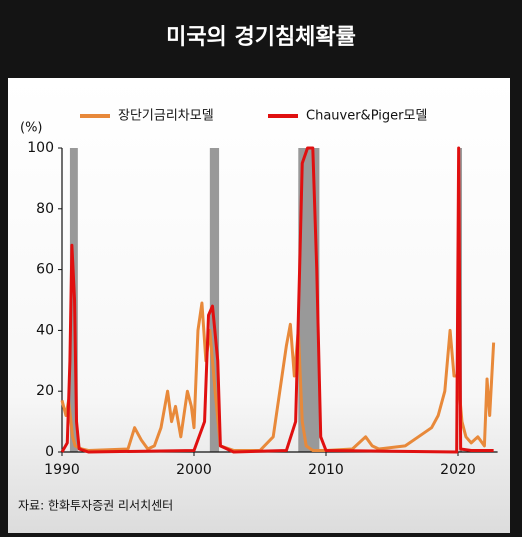  What do you see at coordinates (45, 209) in the screenshot?
I see `y-tick-label: 80` at bounding box center [45, 209].